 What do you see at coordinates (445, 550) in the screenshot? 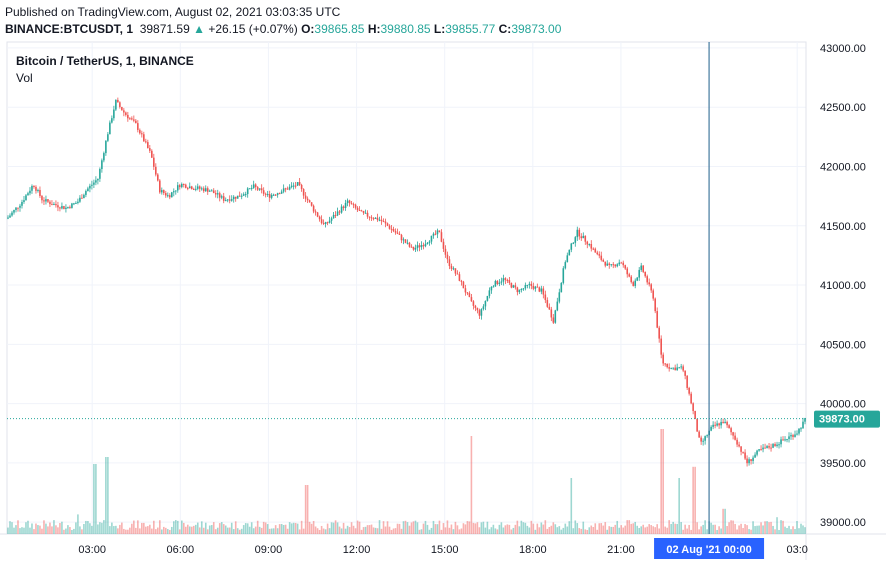
I see `x-tick-label: 15:00` at bounding box center [445, 550].